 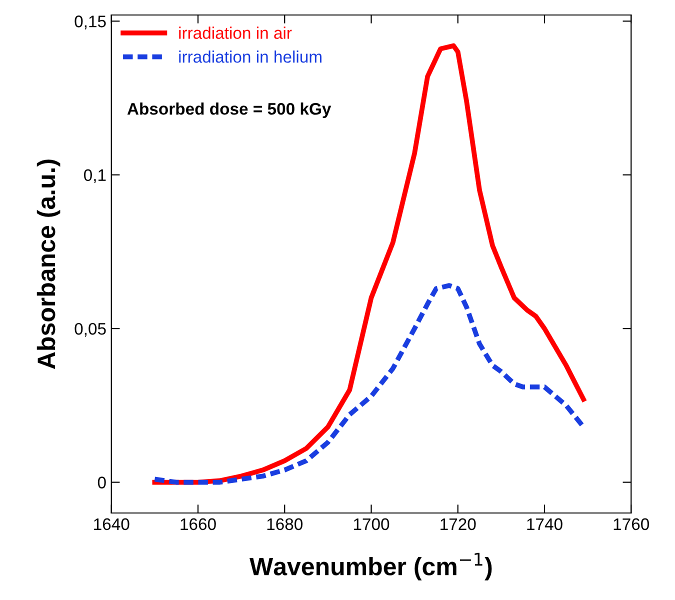 What do you see at coordinates (285, 524) in the screenshot?
I see `x-tick-label: 1680` at bounding box center [285, 524].